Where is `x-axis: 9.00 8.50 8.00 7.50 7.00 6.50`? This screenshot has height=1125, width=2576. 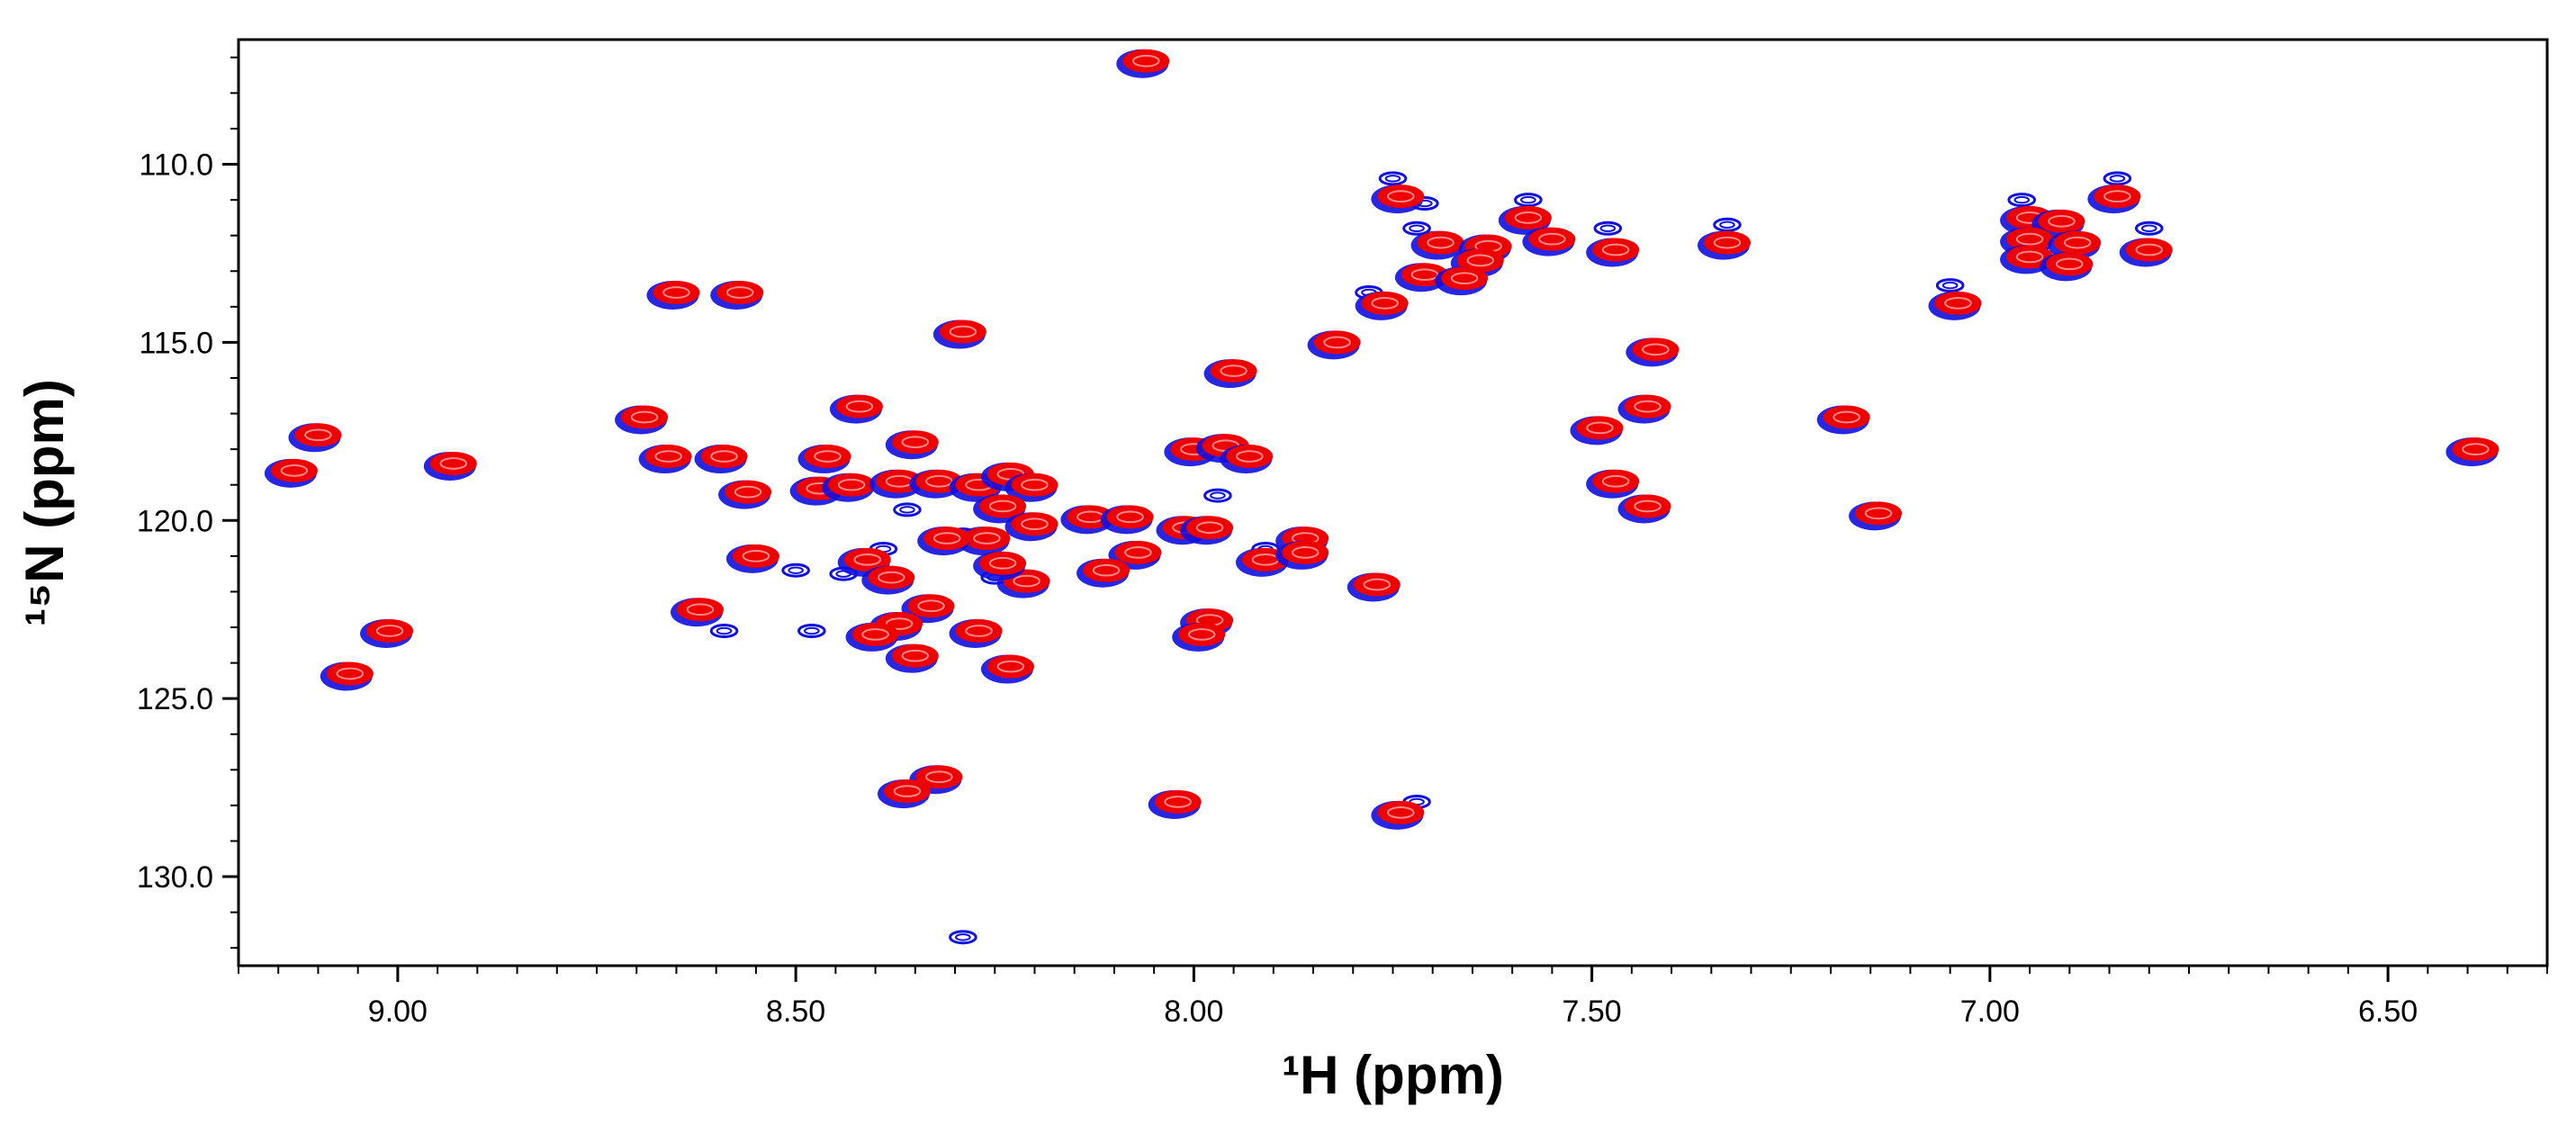 x-axis: 9.00 8.50 8.00 7.50 7.00 6.50 is located at coordinates (1393, 998).